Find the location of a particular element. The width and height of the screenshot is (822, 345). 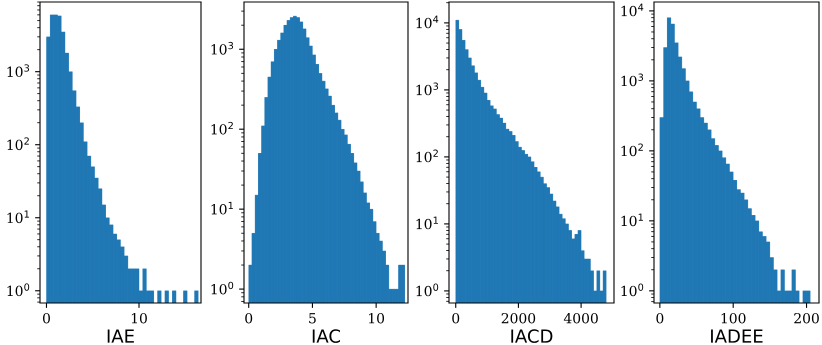

x-tick-label: 2000 is located at coordinates (519, 318).